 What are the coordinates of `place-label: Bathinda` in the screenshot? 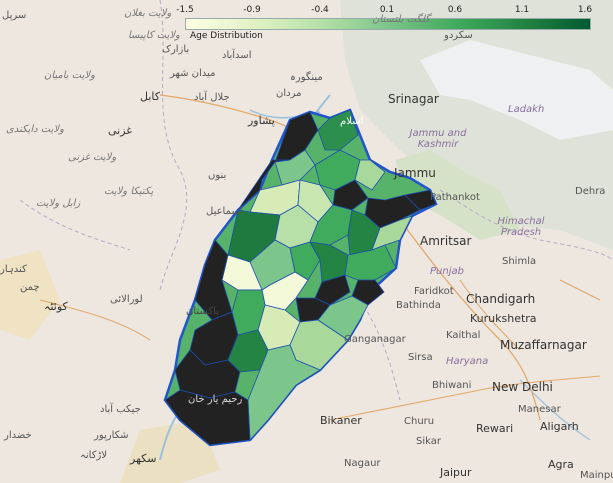 It's located at (418, 305).